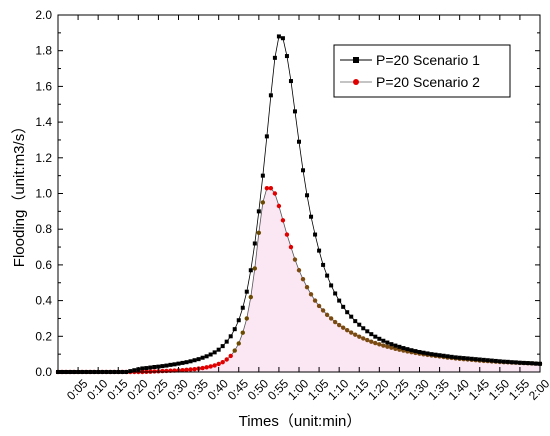  I want to click on x-tick-label: 2:00, so click(538, 389).